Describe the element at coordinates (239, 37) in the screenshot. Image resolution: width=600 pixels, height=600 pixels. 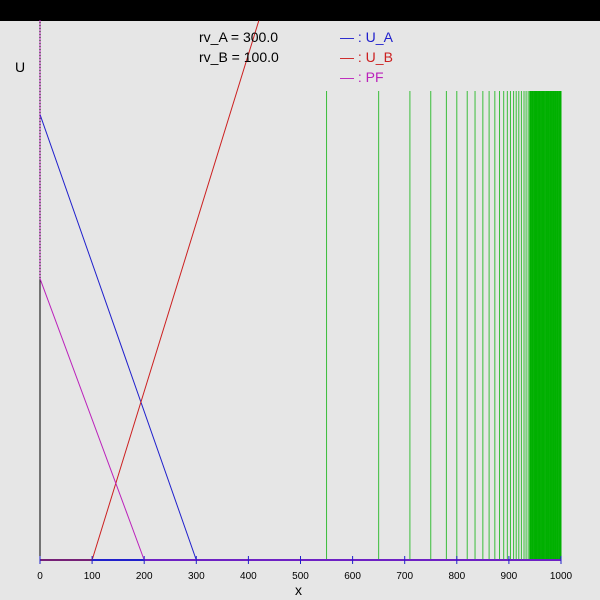
I see `param-rv-a: rv_A = 300.0` at that location.